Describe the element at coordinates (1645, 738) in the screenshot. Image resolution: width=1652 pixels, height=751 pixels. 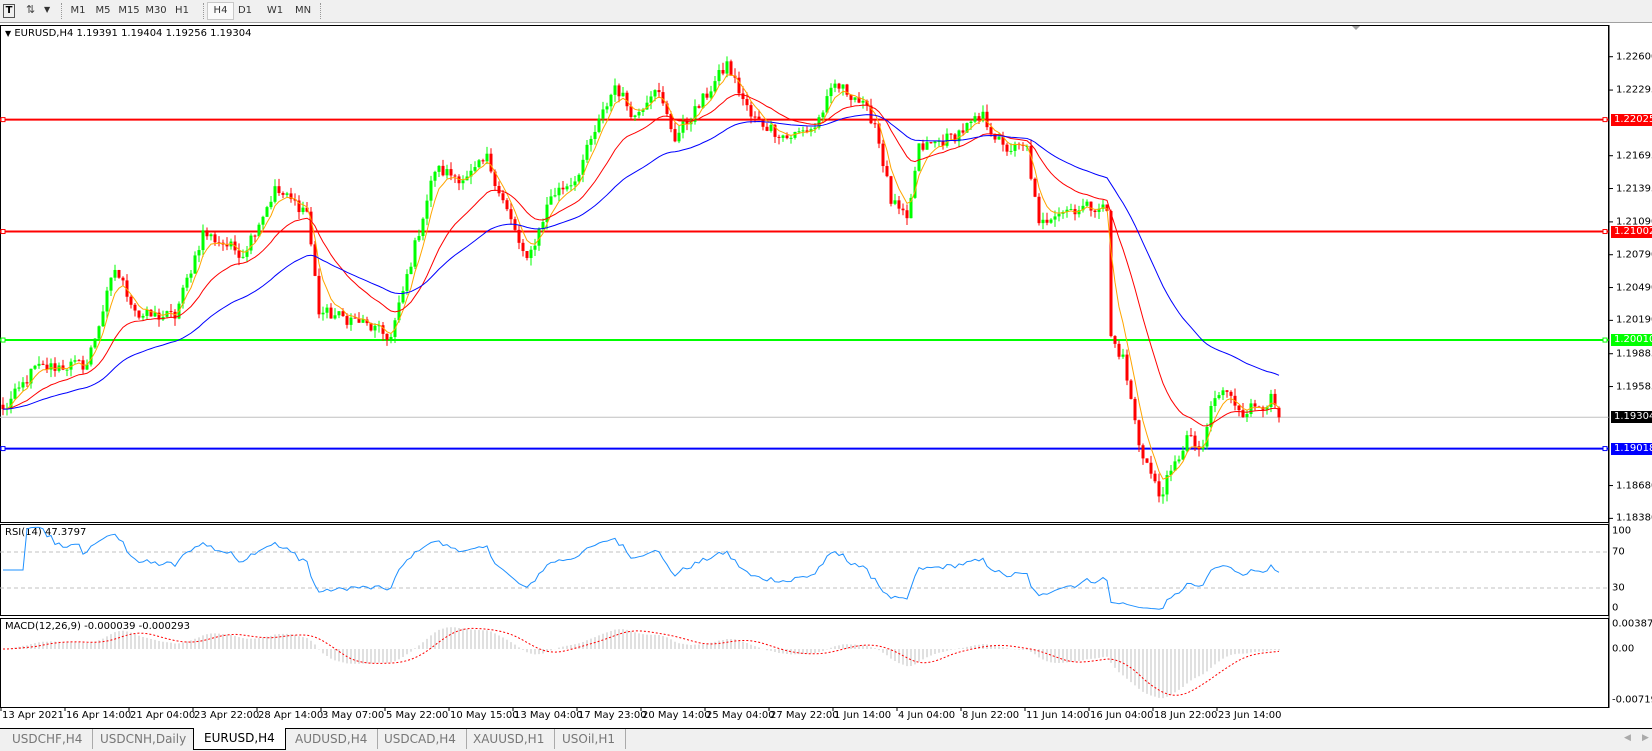
I see `tabs-scroll-right-icon: ▶` at that location.